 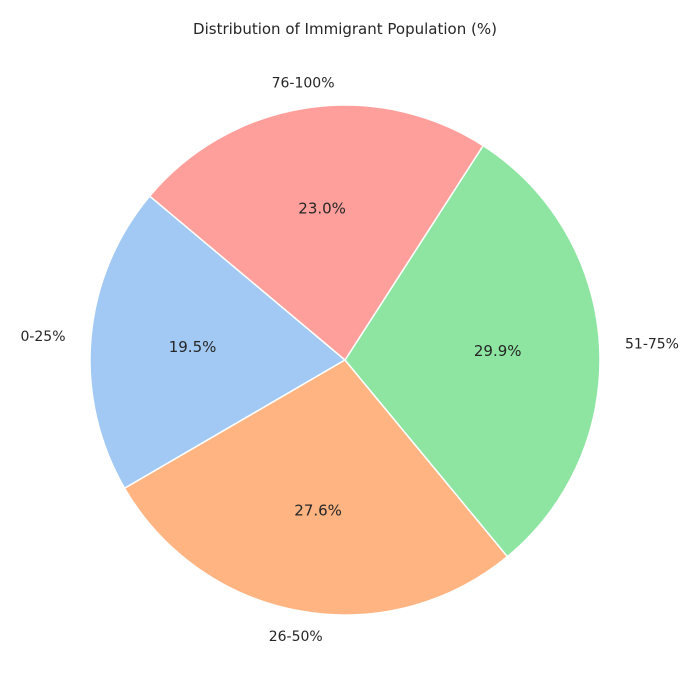 What do you see at coordinates (318, 511) in the screenshot?
I see `pie-slice-pct-label-1: 27.6%` at bounding box center [318, 511].